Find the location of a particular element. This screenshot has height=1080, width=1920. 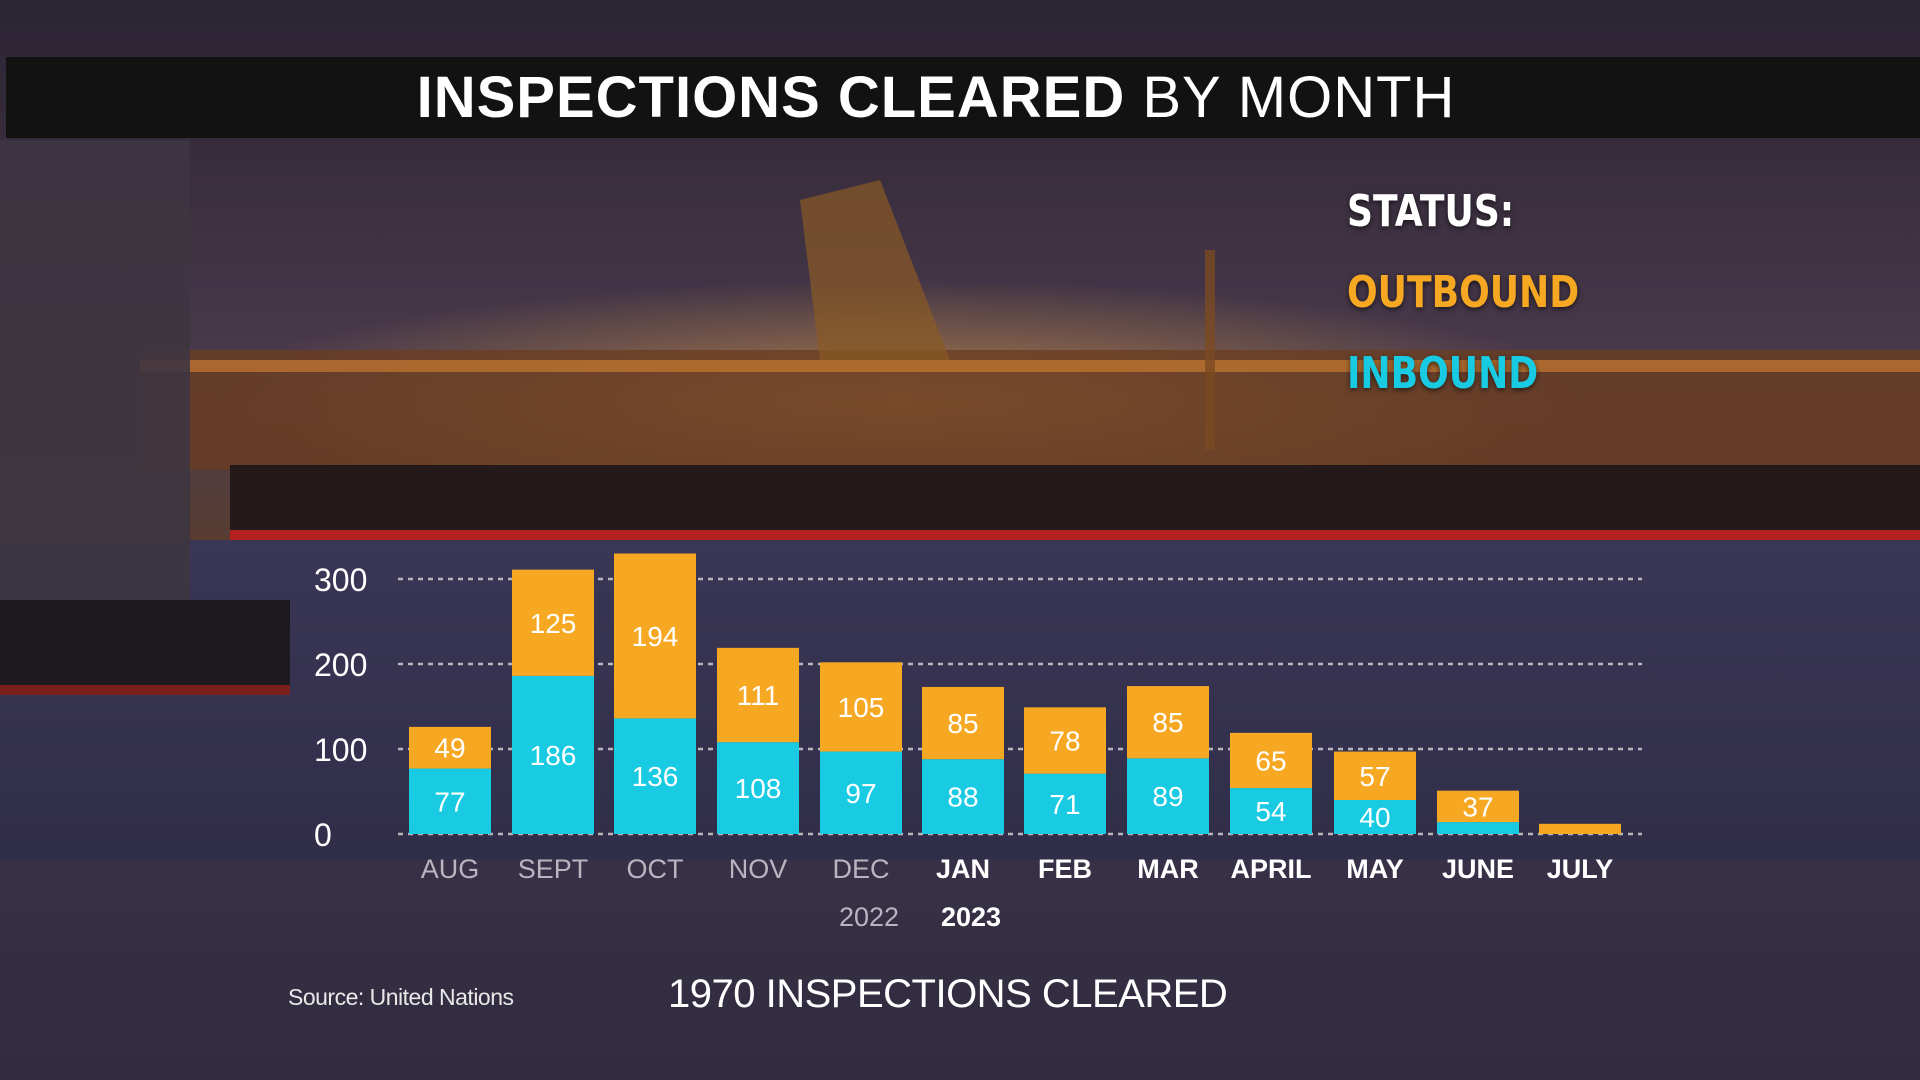

bar-inbound-jan is located at coordinates (963, 796).